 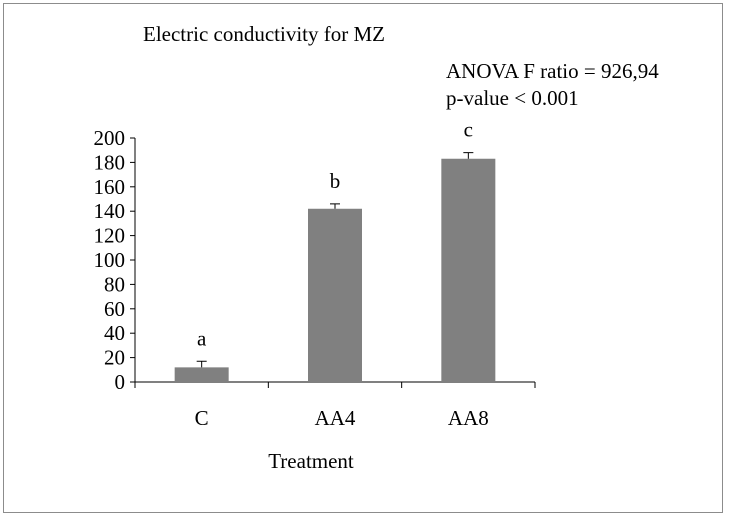 I want to click on y-tick-label: 160, so click(x=110, y=187).